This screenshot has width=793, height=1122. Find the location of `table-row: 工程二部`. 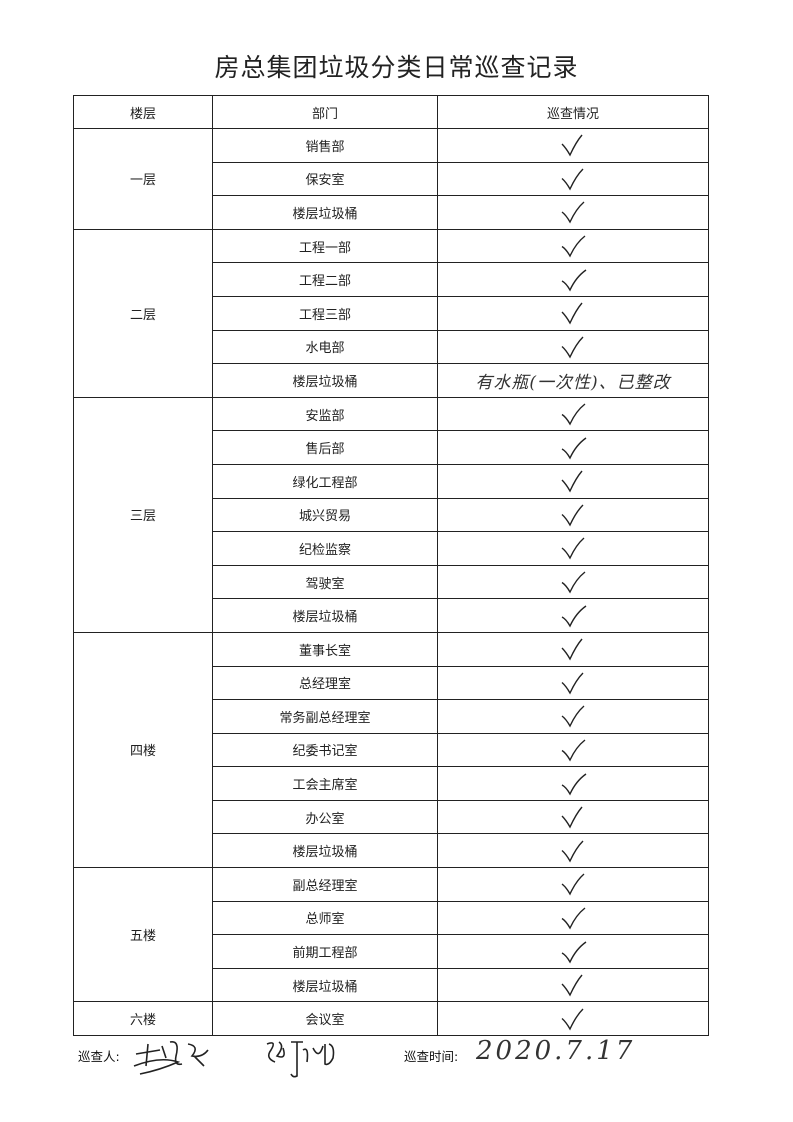

table-row: 工程二部 is located at coordinates (391, 279).